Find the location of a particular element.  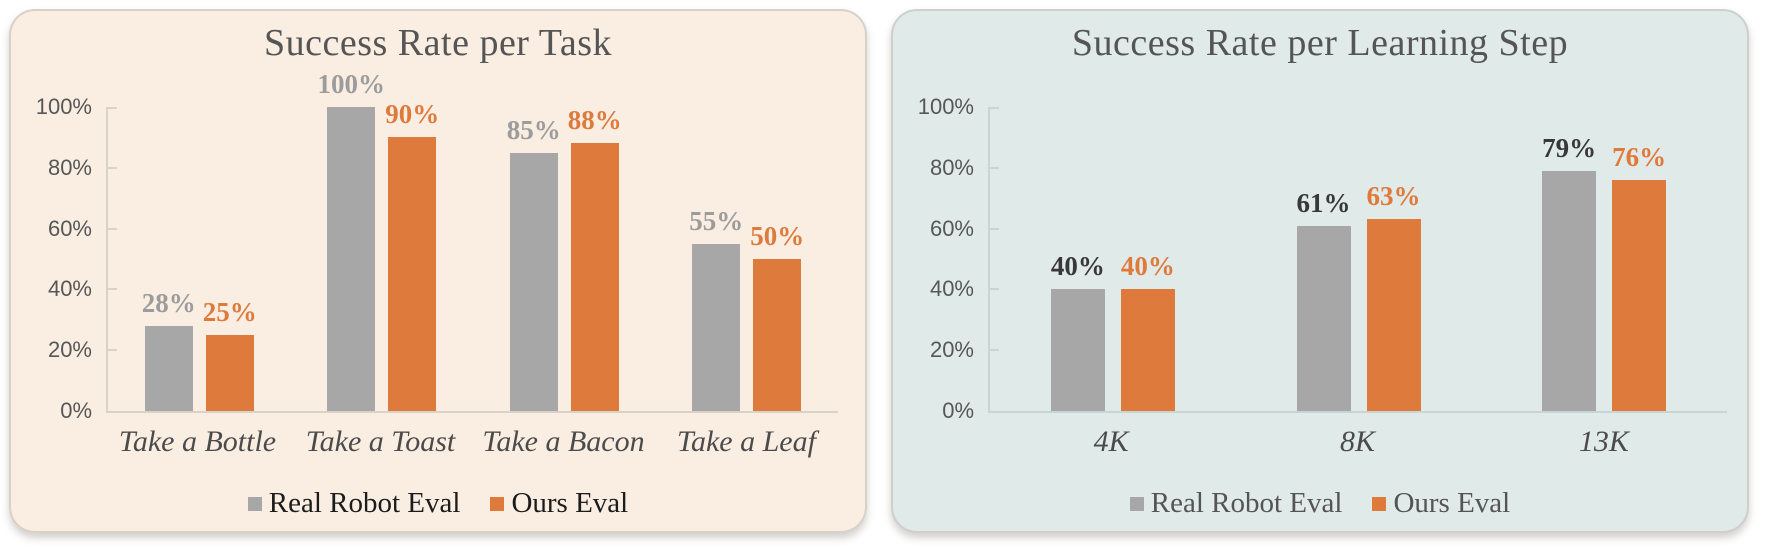

bar-group: 40% 40% is located at coordinates (1113, 331).